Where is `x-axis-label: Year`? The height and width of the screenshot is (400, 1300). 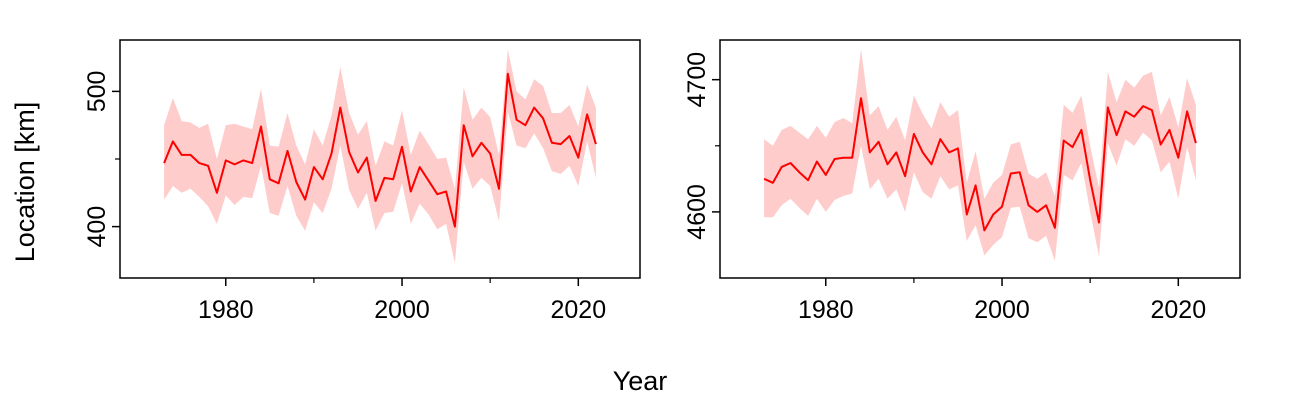
x-axis-label: Year is located at coordinates (640, 381).